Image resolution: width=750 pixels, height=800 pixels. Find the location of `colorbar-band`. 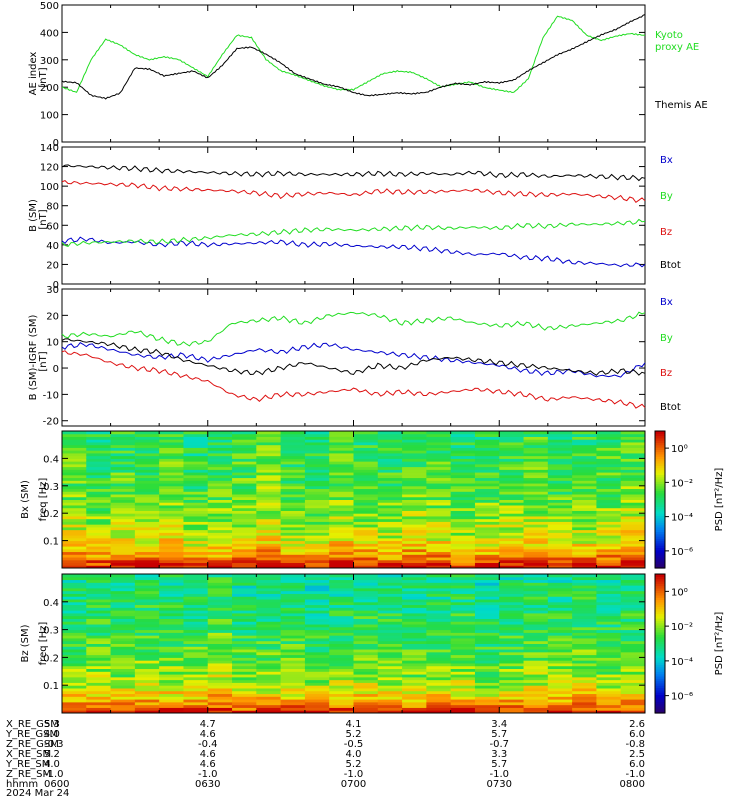

colorbar-band is located at coordinates (660, 549).